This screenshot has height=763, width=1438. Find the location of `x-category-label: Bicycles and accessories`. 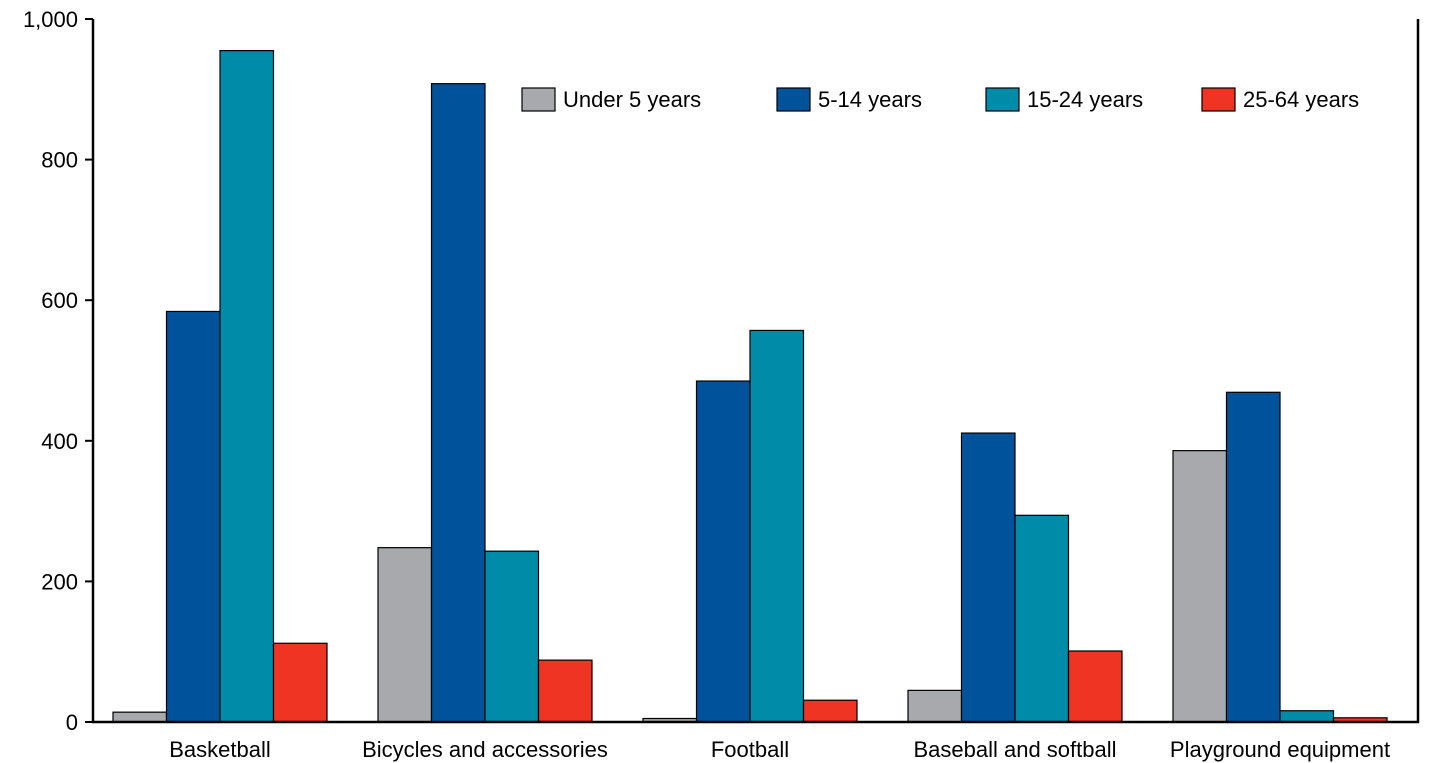

x-category-label: Bicycles and accessories is located at coordinates (485, 749).